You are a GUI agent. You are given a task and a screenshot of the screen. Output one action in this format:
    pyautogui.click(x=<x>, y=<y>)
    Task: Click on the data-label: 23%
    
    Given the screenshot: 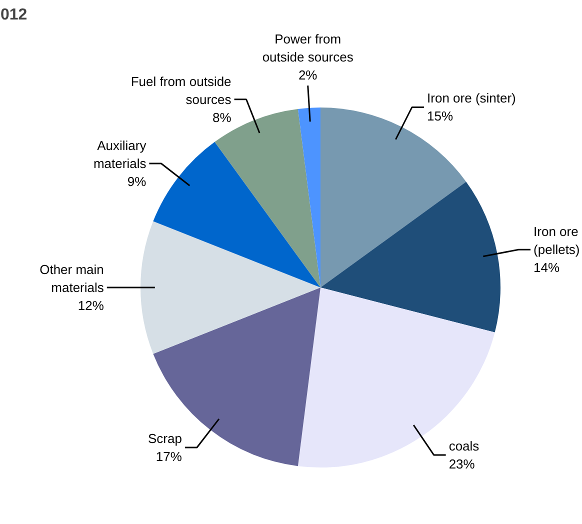 What is the action you would take?
    pyautogui.click(x=462, y=464)
    